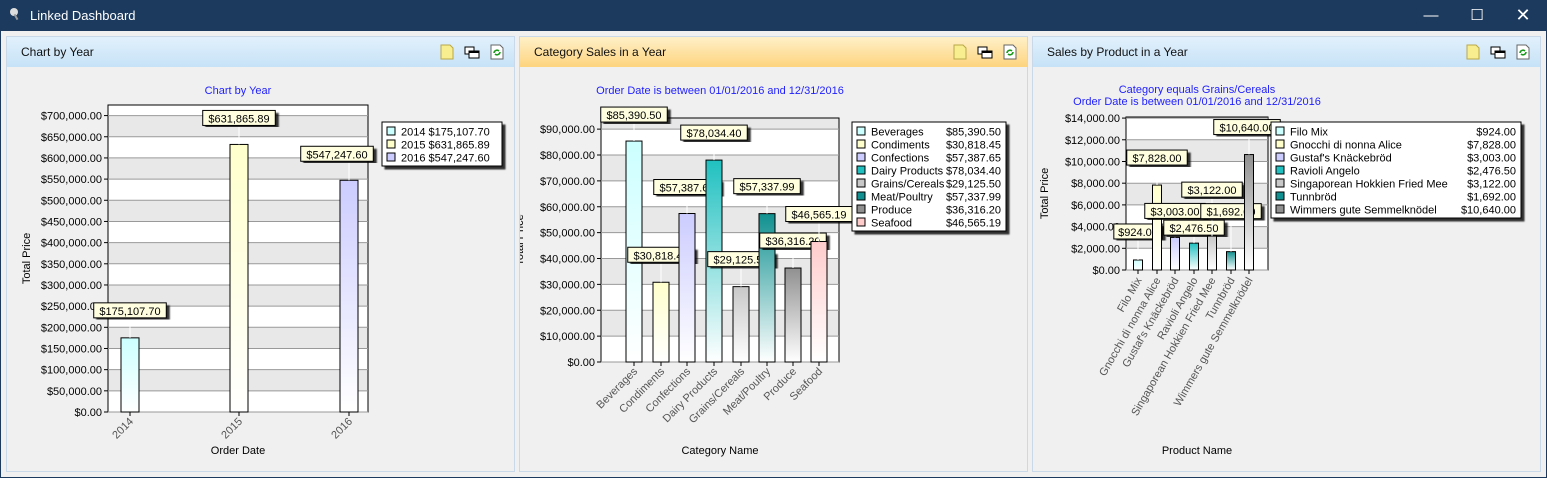 Image resolution: width=1547 pixels, height=478 pixels. What do you see at coordinates (71, 201) in the screenshot?
I see `y-tick-label: $500,000.00` at bounding box center [71, 201].